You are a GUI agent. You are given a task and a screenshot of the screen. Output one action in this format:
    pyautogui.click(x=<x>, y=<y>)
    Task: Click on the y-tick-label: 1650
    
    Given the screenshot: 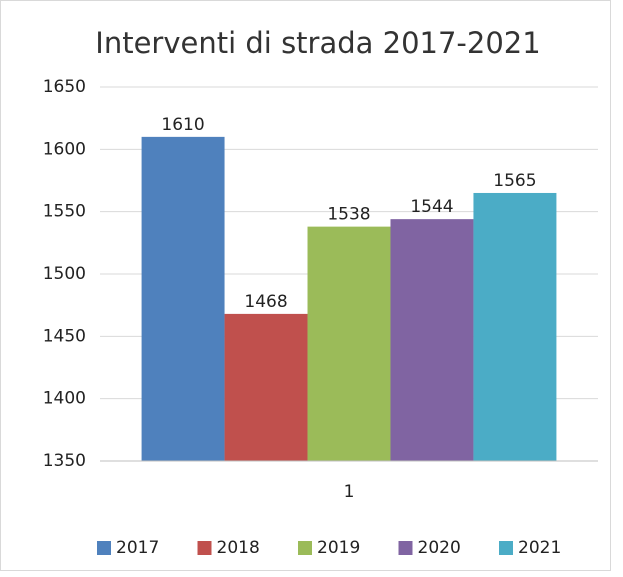 What is the action you would take?
    pyautogui.click(x=64, y=87)
    